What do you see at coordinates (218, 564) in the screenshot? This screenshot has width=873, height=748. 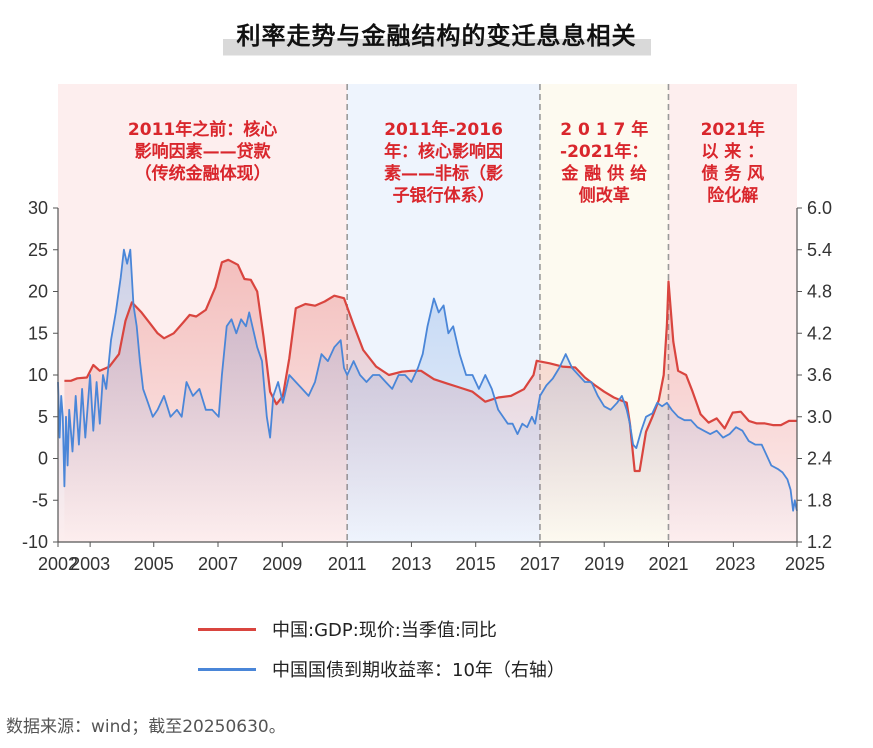 I see `x-tick-label: 2007` at bounding box center [218, 564].